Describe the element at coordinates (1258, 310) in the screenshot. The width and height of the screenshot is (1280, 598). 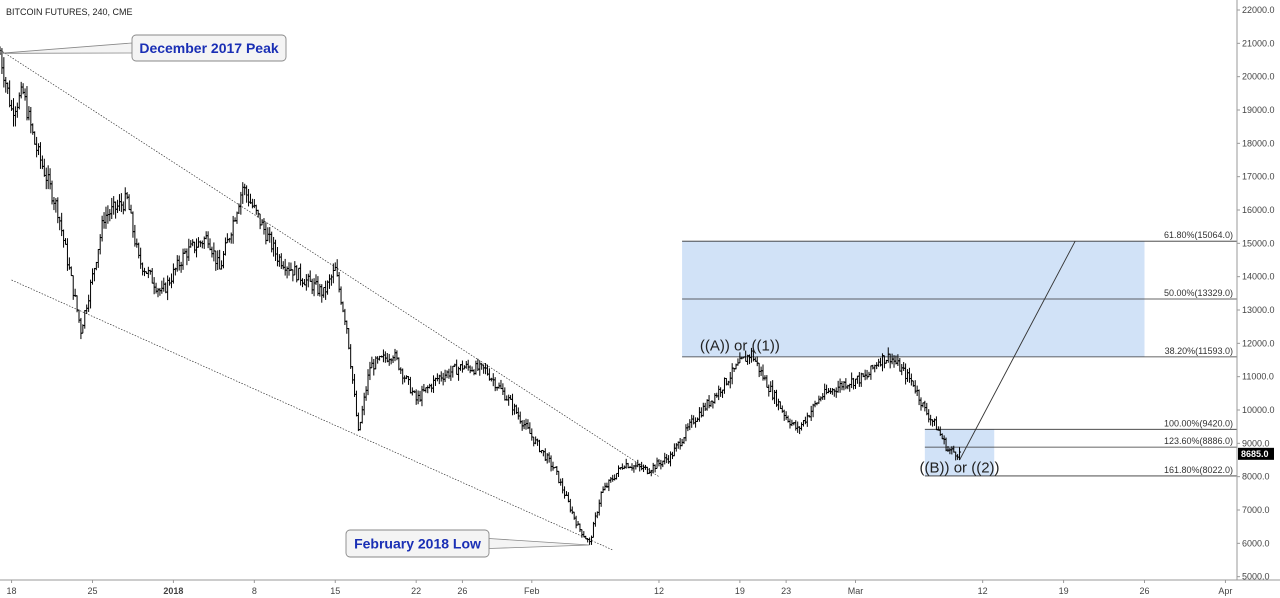
I see `y-tick-label: 13000.0` at that location.